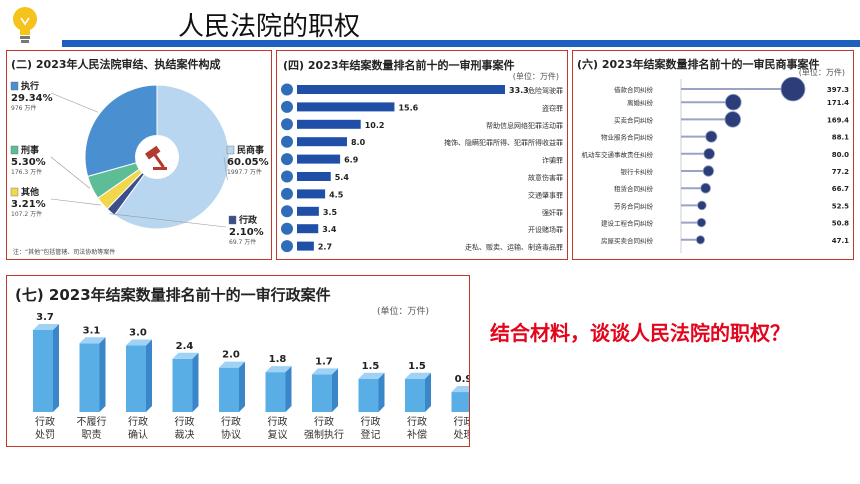 This screenshot has height=484, width=860. Describe the element at coordinates (250, 150) in the screenshot. I see `slice-label: 民商事` at that location.